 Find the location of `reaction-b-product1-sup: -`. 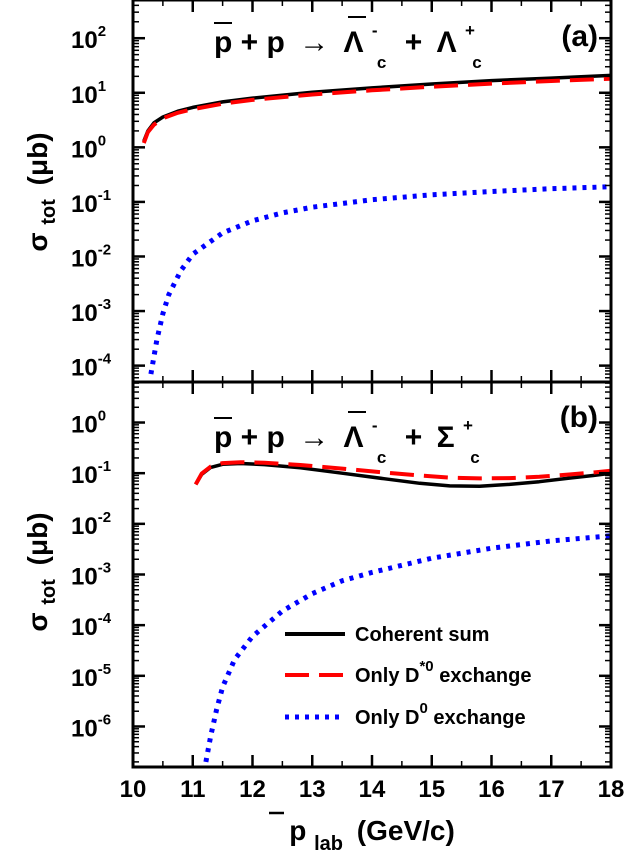

reaction-b-product1-sup: - is located at coordinates (375, 425).